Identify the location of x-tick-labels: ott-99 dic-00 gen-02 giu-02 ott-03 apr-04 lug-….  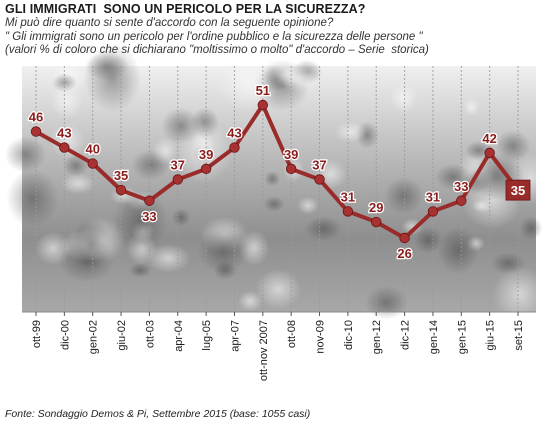
(278, 350).